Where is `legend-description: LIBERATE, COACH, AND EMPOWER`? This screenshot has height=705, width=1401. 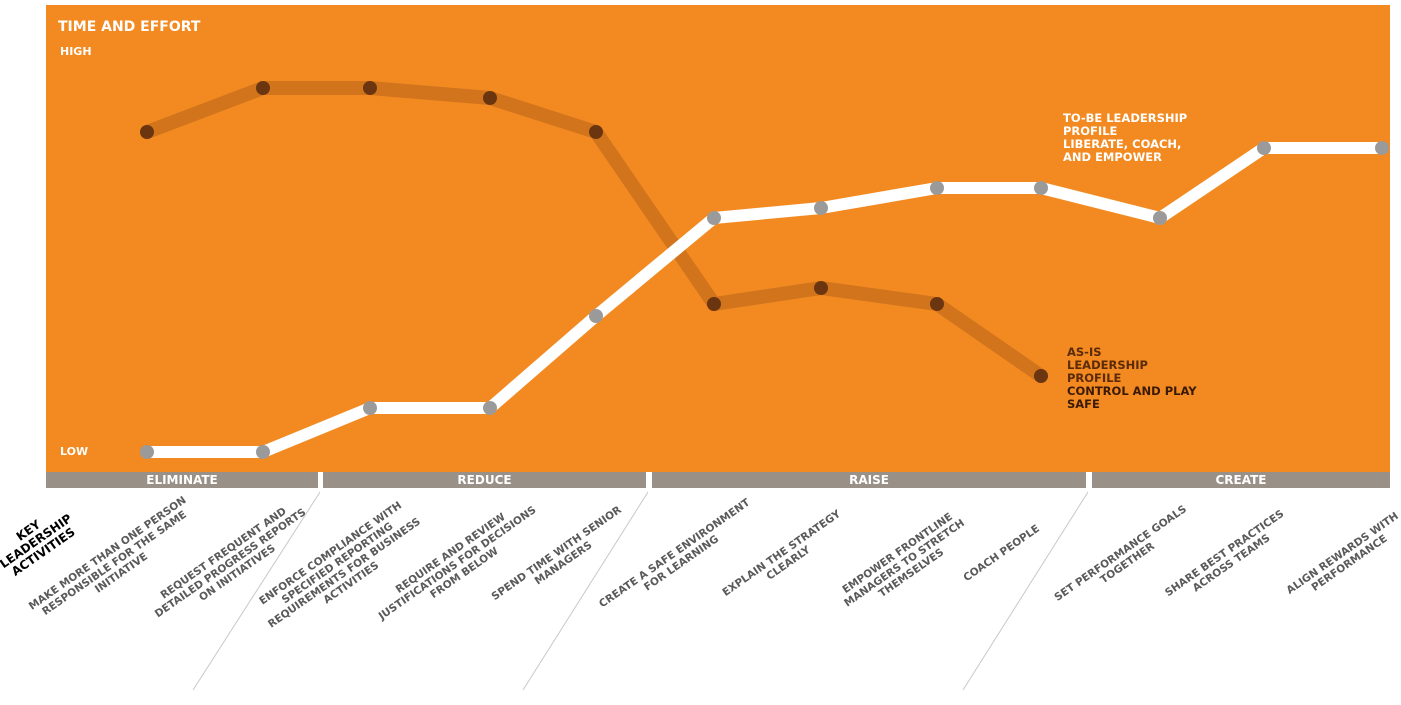 legend-description: LIBERATE, COACH, AND EMPOWER is located at coordinates (1122, 150).